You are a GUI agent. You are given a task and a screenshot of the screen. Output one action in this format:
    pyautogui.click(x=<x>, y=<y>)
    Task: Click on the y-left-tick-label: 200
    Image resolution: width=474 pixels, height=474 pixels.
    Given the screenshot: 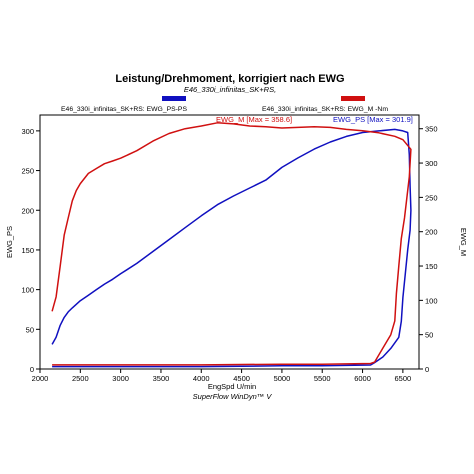 What is the action you would take?
    pyautogui.click(x=27, y=210)
    